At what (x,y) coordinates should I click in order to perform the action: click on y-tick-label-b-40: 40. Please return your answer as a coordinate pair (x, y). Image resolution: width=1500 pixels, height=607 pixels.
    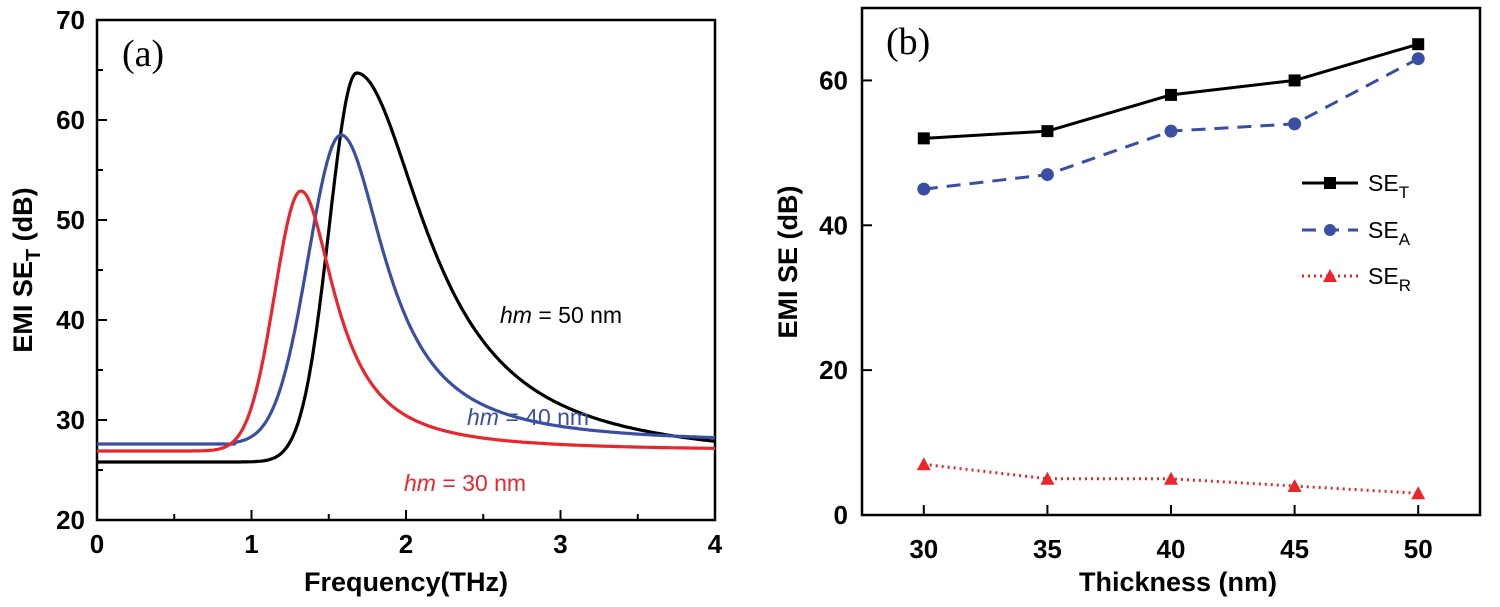
    Looking at the image, I should click on (833, 225).